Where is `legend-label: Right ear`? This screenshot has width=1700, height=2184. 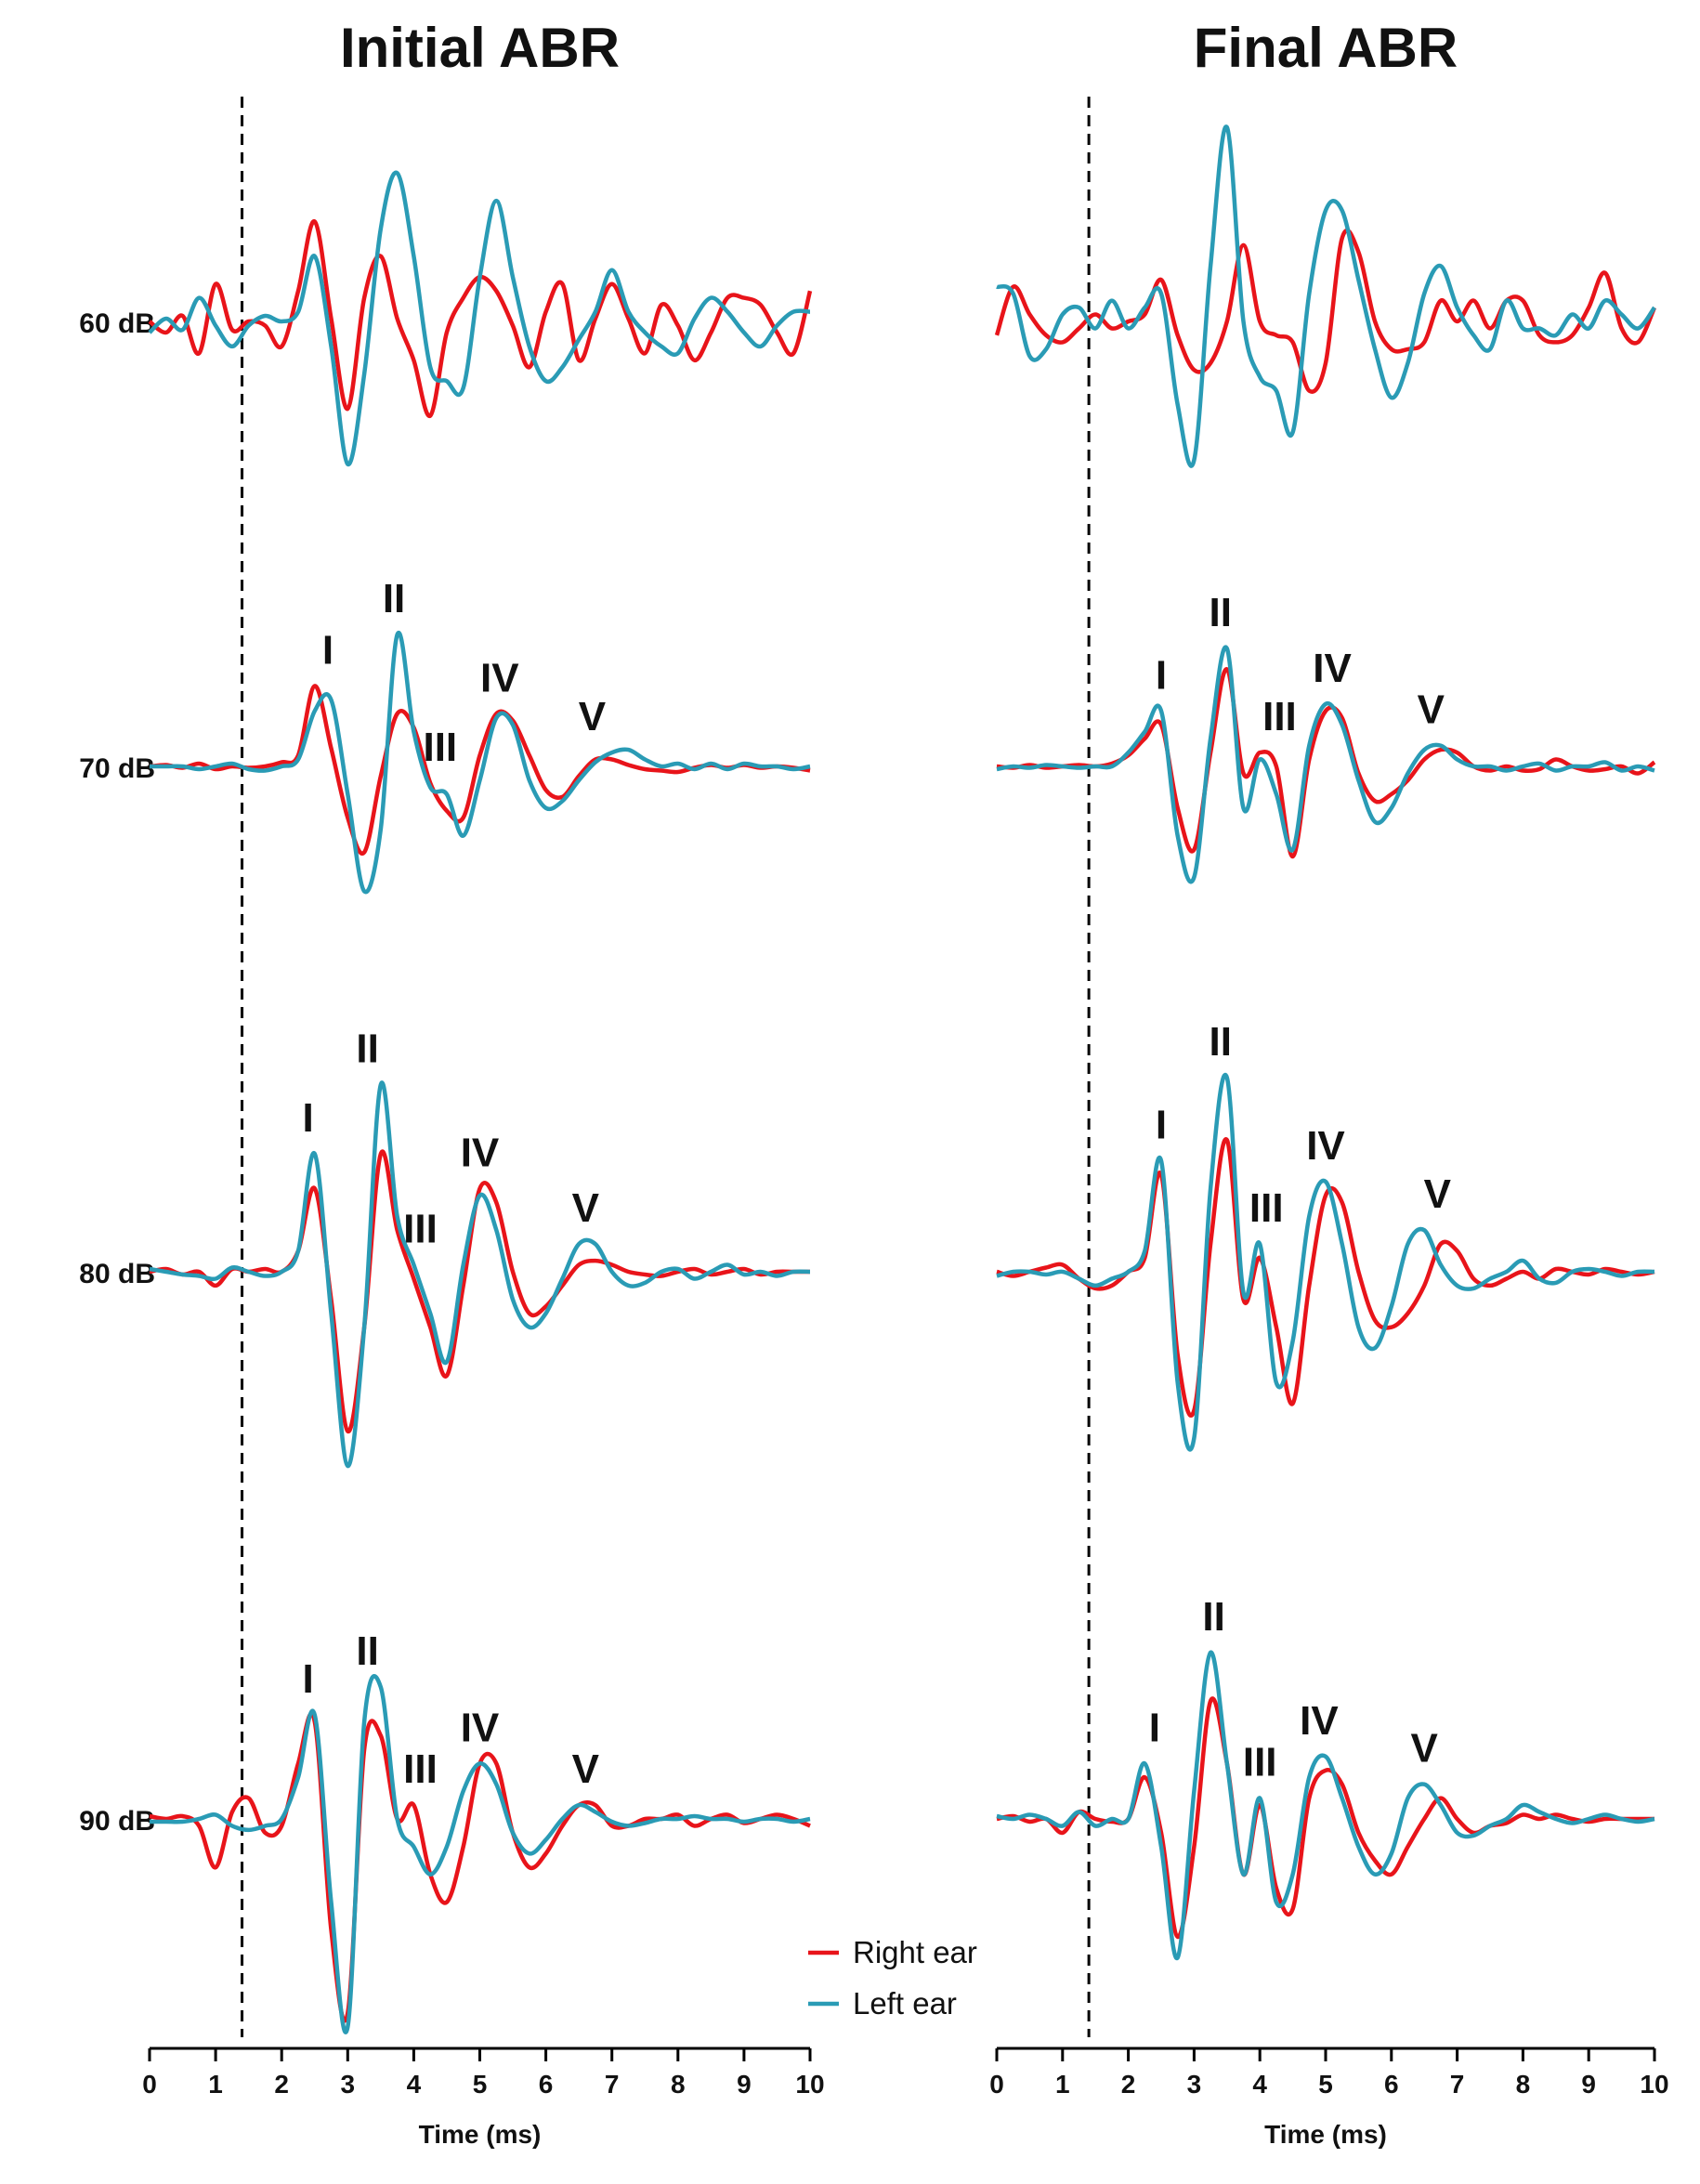
legend-label: Right ear is located at coordinates (915, 1952).